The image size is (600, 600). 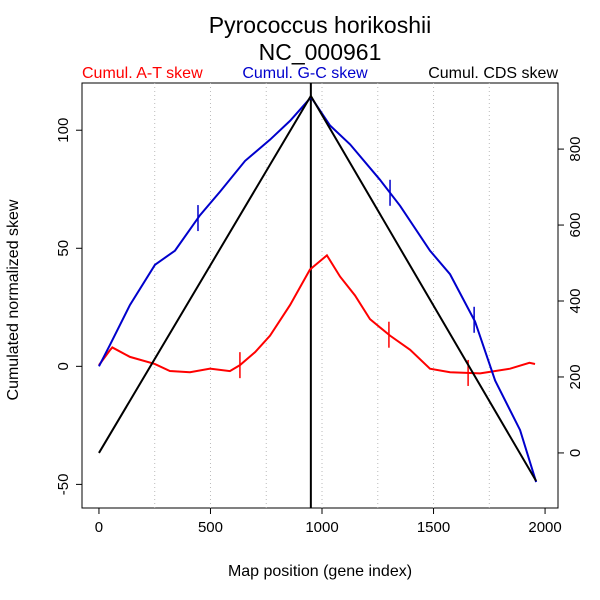 I want to click on x-tick-label: 1000, so click(x=321, y=527).